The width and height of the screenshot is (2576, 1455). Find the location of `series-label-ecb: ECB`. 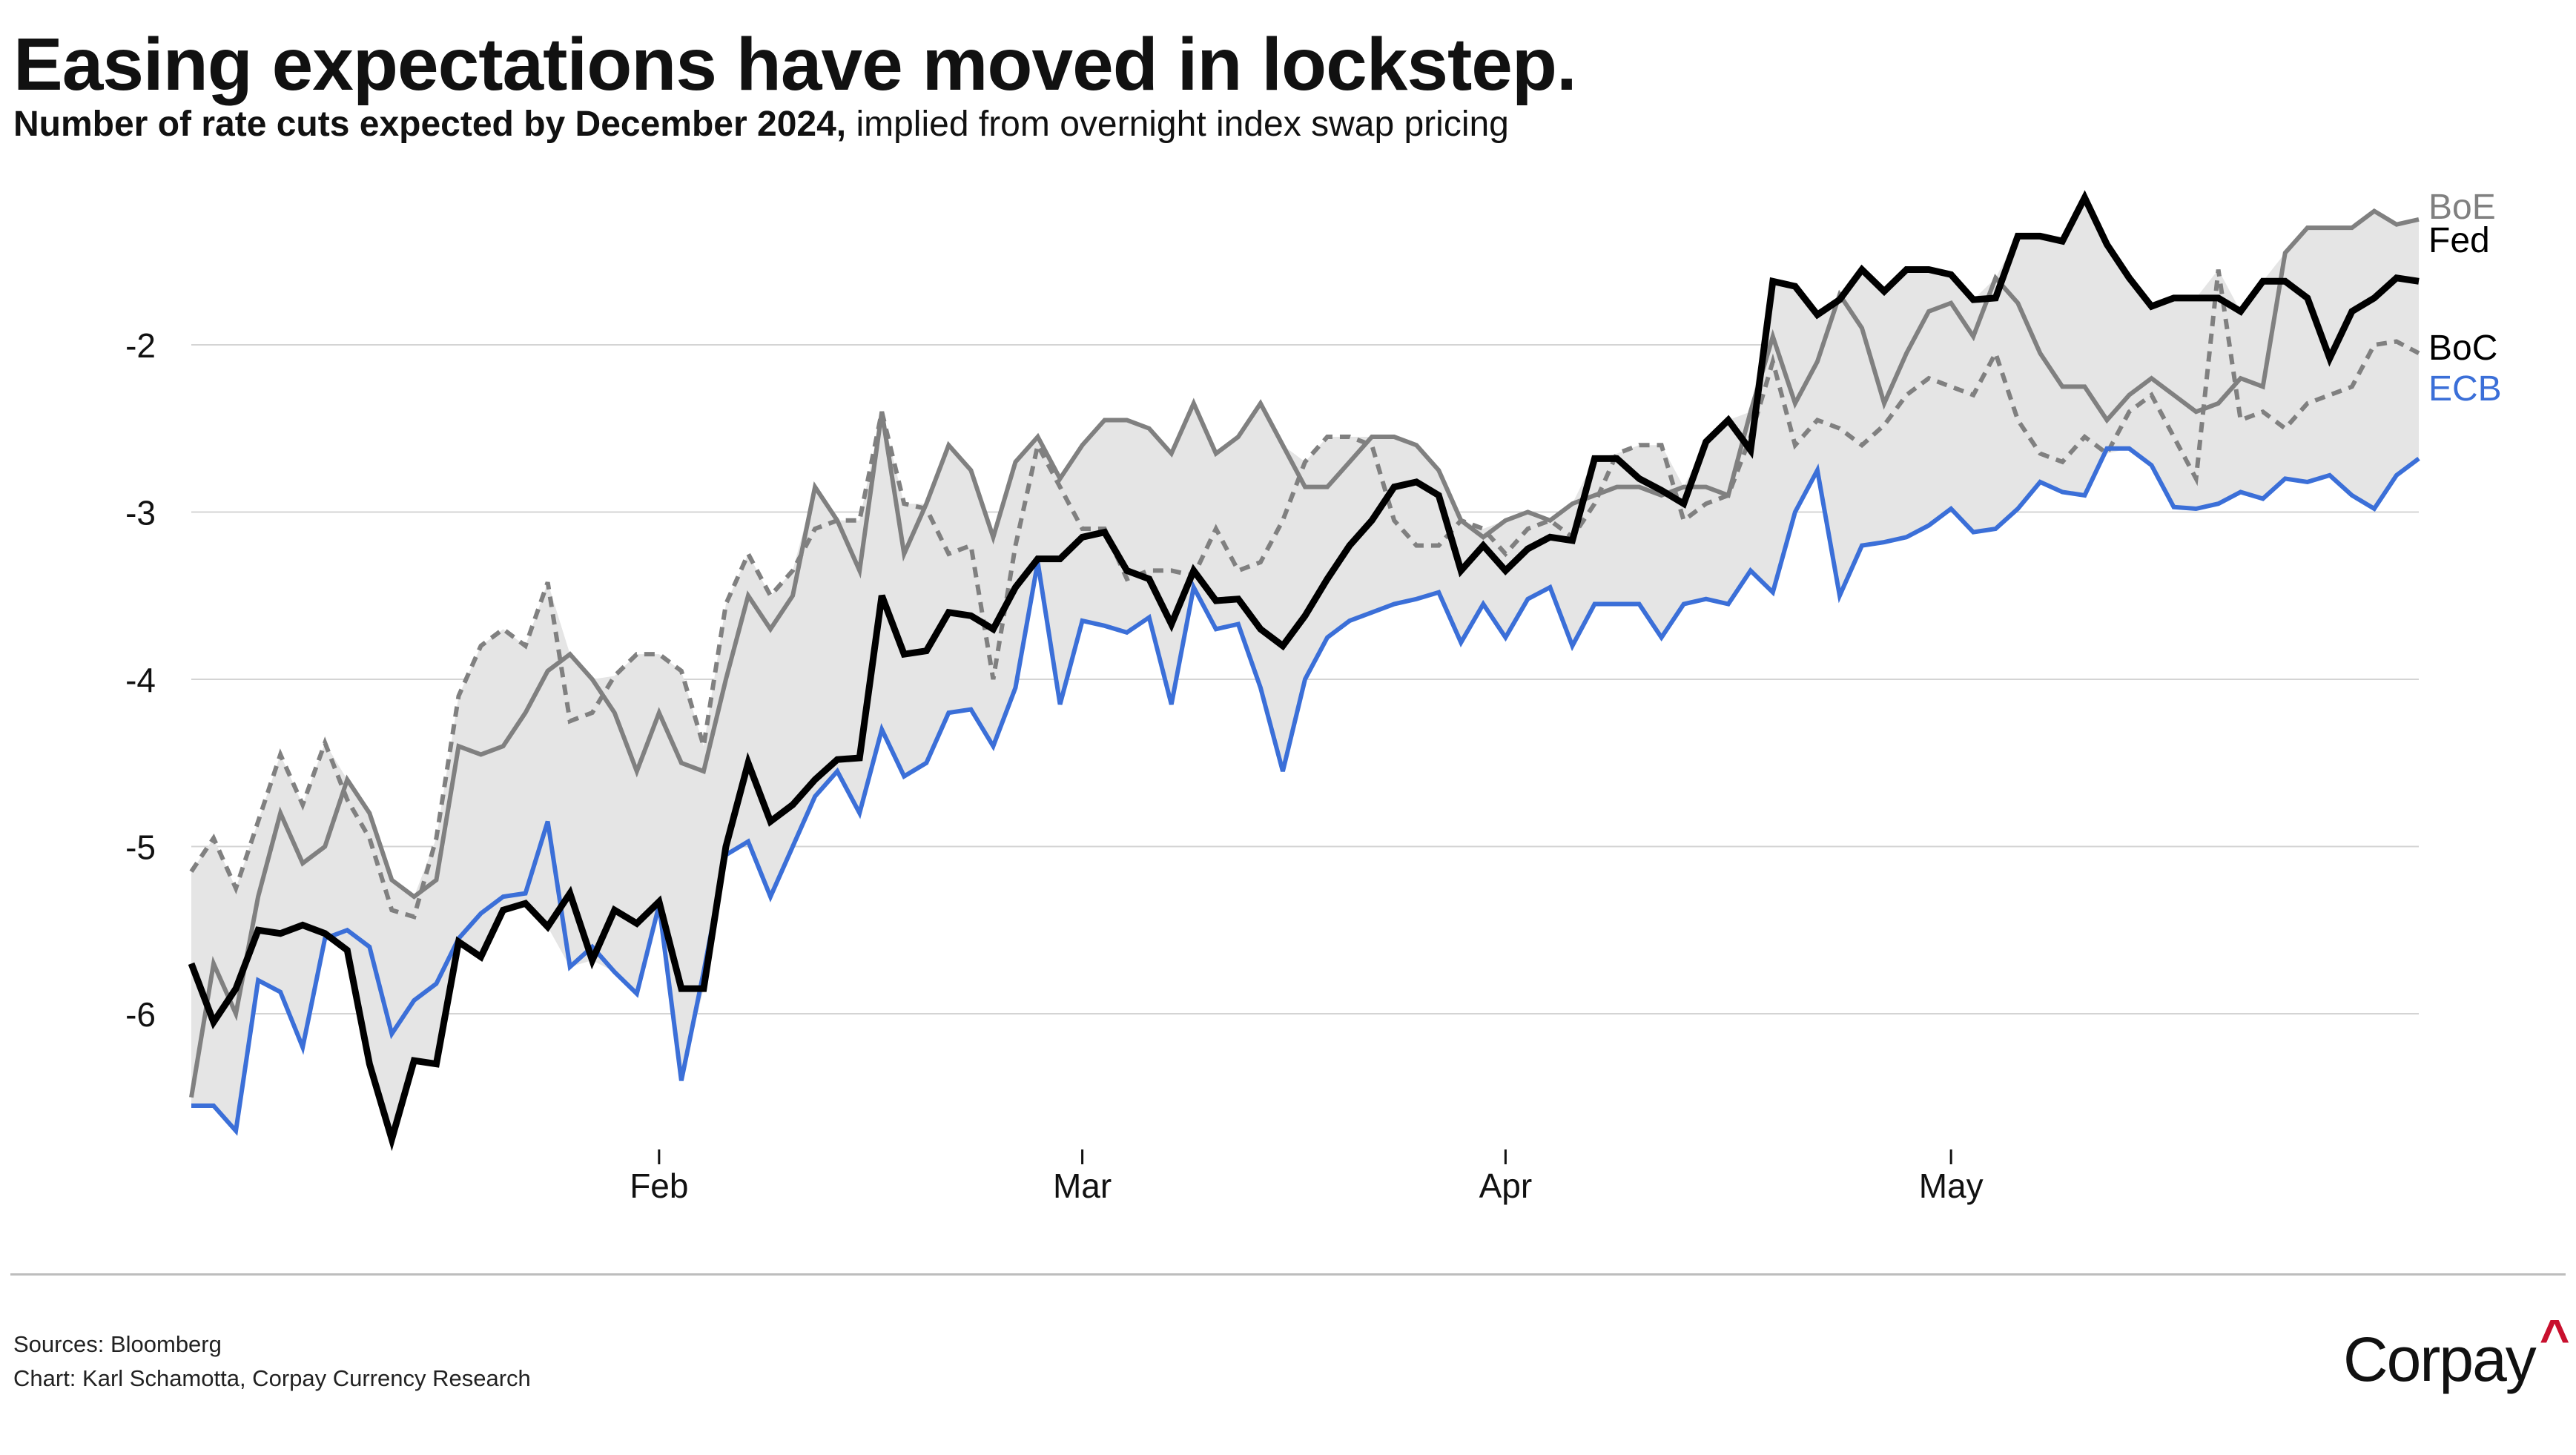

series-label-ecb: ECB is located at coordinates (2465, 389).